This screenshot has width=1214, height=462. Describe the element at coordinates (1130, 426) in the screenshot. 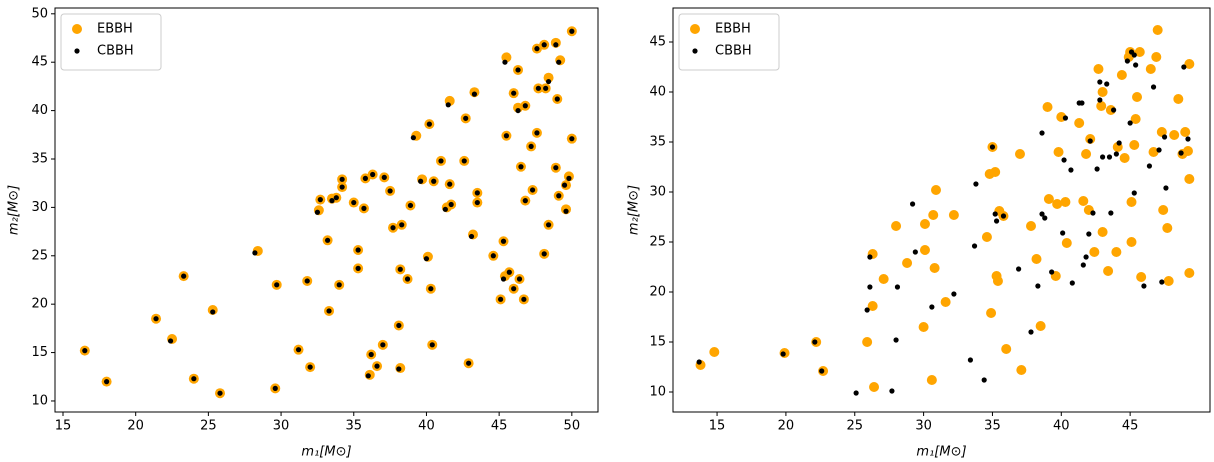

I see `x-tick-label: 45` at that location.